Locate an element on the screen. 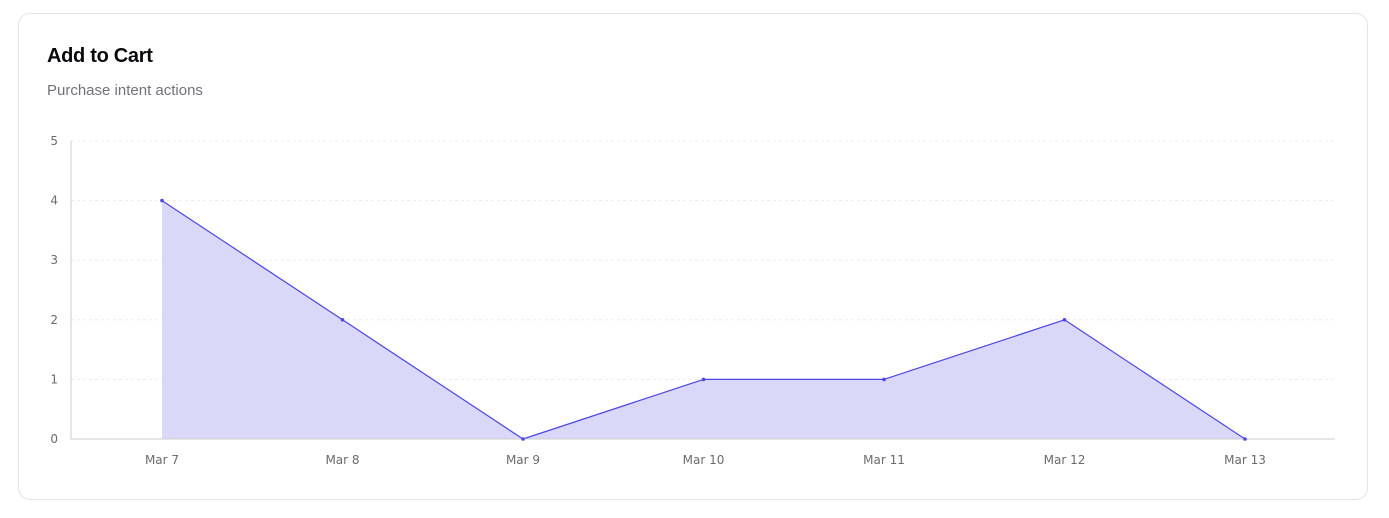 This screenshot has width=1389, height=518. y-tick-label: 4 is located at coordinates (54, 201).